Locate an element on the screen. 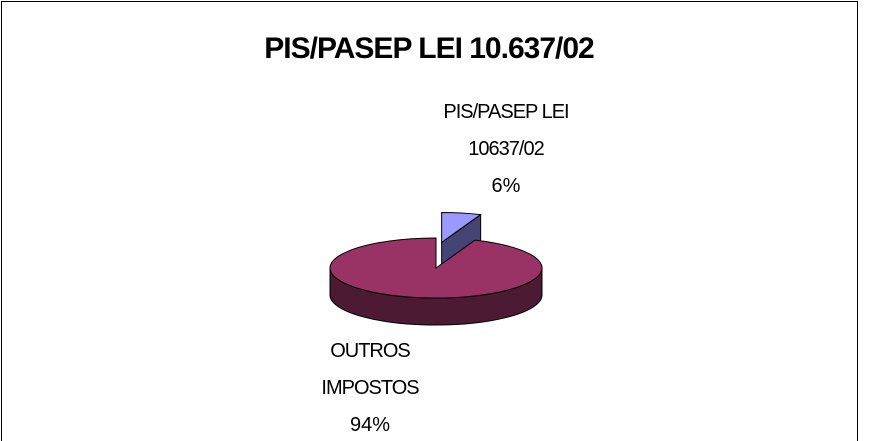 This screenshot has height=441, width=873. value-label: 6% is located at coordinates (506, 186).